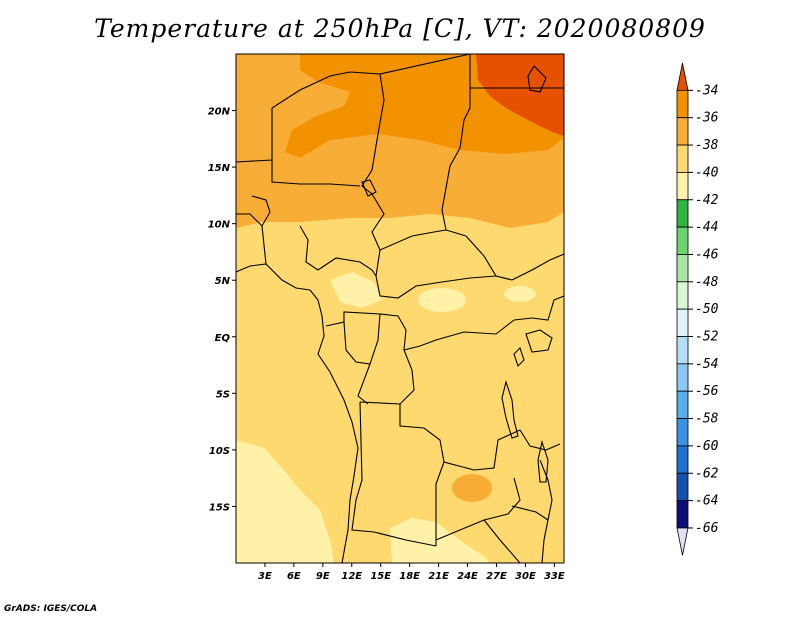 This screenshot has width=800, height=618. I want to click on field-patch-38-40-south, so click(472, 488).